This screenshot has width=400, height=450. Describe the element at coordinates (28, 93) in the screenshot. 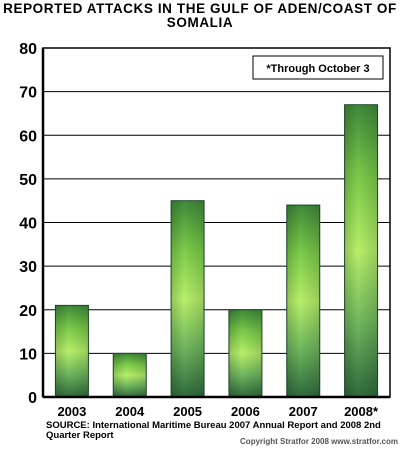

I see `y-tick-label: 70` at that location.